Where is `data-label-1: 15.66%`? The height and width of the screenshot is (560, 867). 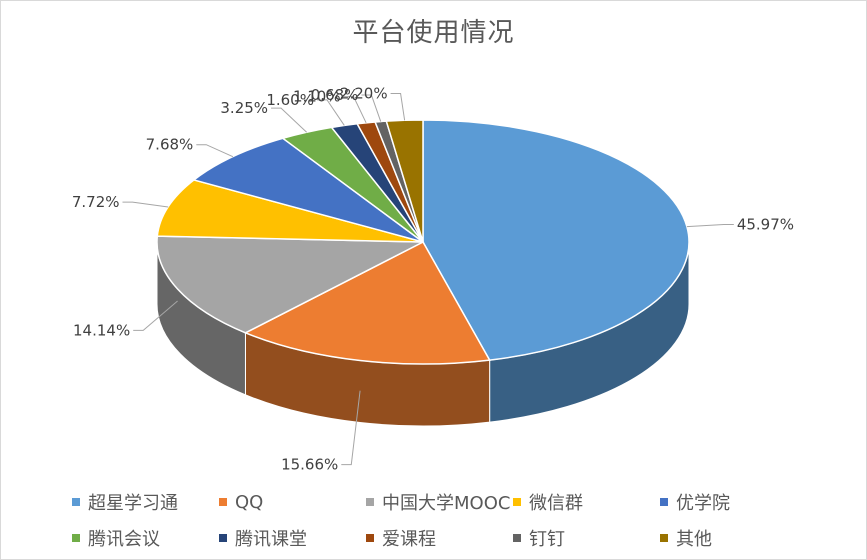 data-label-1: 15.66% is located at coordinates (309, 465).